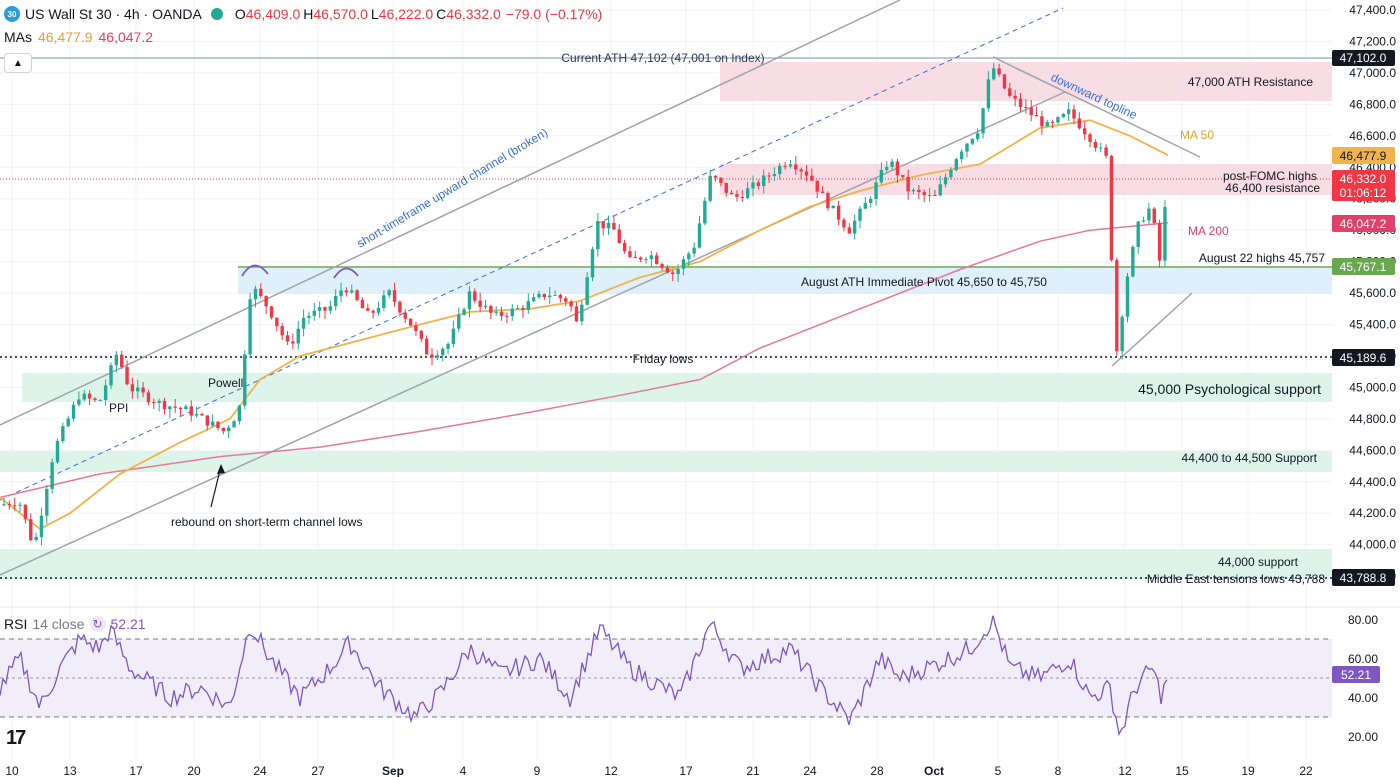 The width and height of the screenshot is (1400, 777). I want to click on rsi-legend: RSI 14 close ↻ 52.21, so click(75, 624).